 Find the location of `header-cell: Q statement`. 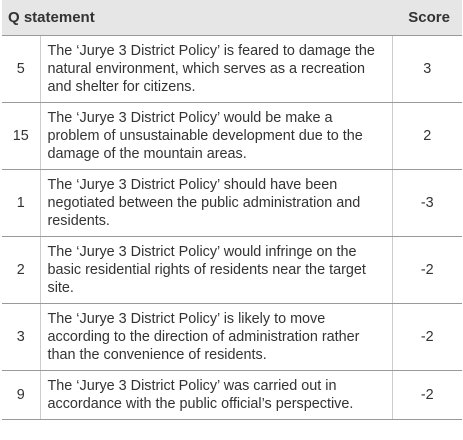

header-cell: Q statement is located at coordinates (197, 18).